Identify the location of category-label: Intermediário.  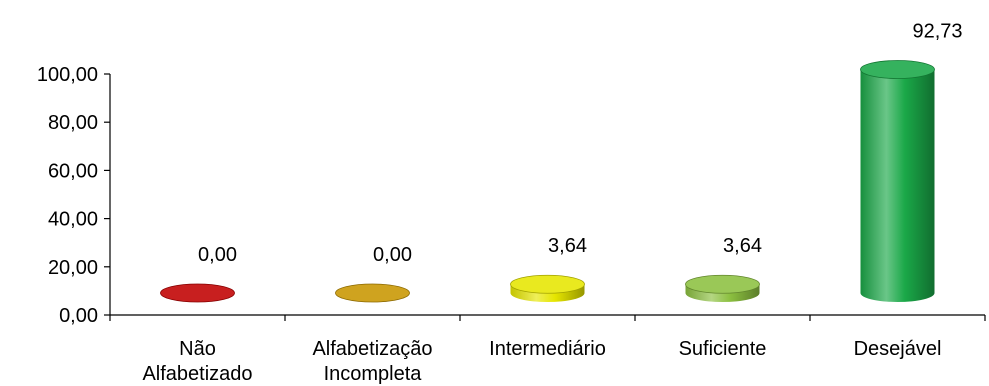
(547, 349).